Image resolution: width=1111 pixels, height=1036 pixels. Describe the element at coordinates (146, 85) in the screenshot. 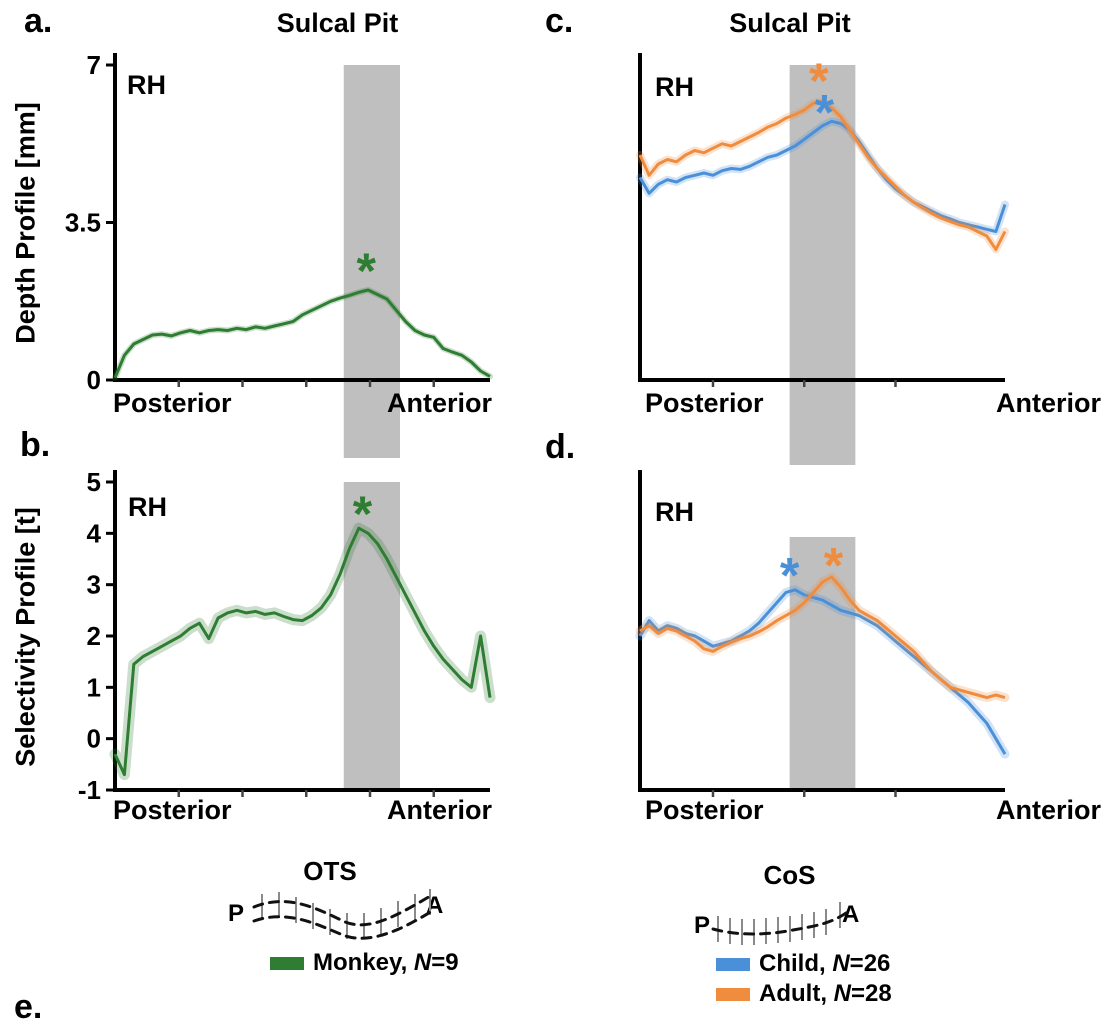

I see `panel-a-hemisphere-label: RH` at that location.